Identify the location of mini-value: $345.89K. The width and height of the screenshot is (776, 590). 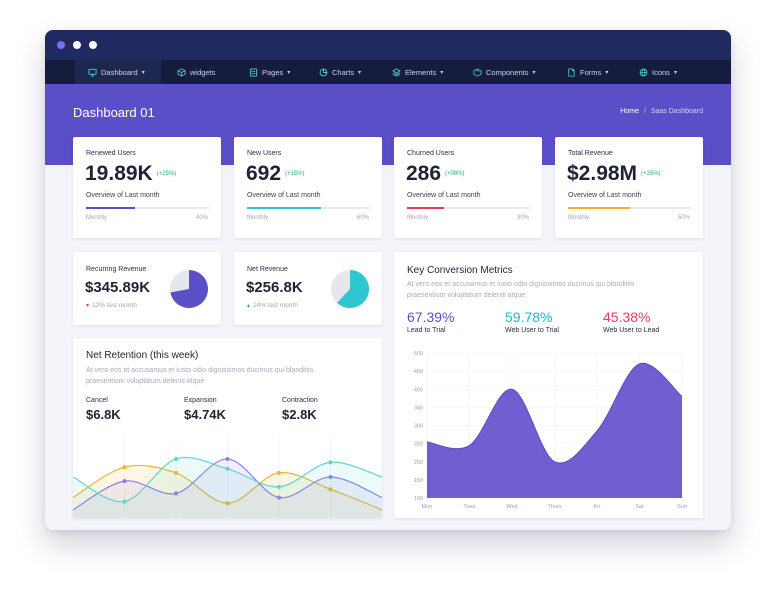
(118, 287).